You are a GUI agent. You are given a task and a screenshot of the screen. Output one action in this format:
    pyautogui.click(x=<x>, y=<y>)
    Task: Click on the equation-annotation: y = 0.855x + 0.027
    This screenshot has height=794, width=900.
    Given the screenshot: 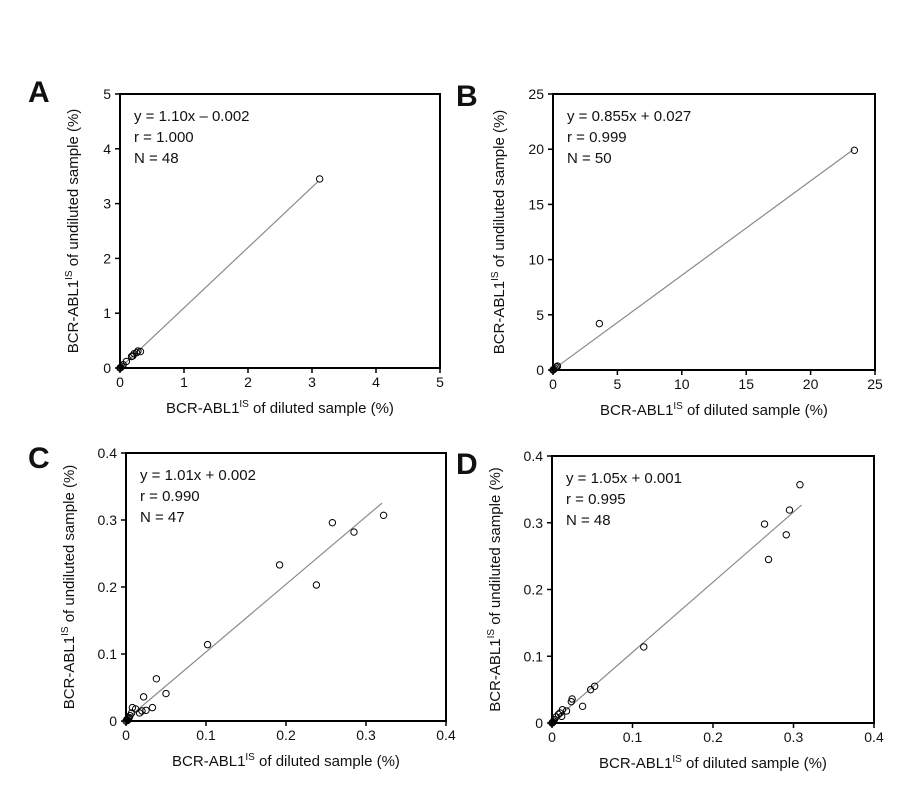 What is the action you would take?
    pyautogui.click(x=629, y=116)
    